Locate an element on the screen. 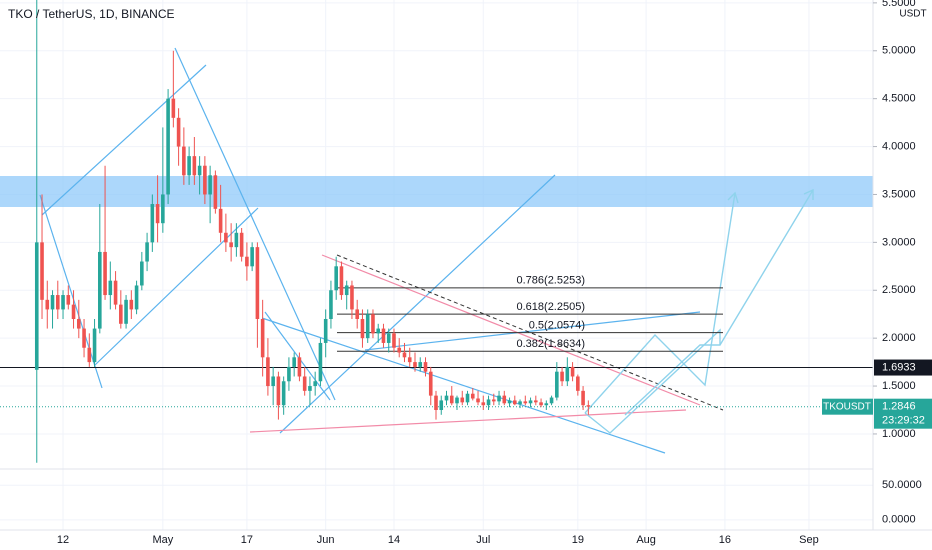 Image resolution: width=932 pixels, height=550 pixels. last-price-box is located at coordinates (903, 413).